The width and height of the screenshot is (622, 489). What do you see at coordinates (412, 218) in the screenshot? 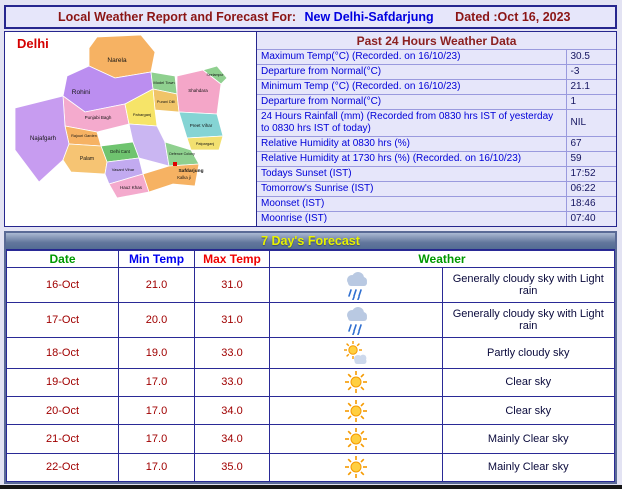
I see `past24-label: Moonrise (IST)` at bounding box center [412, 218].